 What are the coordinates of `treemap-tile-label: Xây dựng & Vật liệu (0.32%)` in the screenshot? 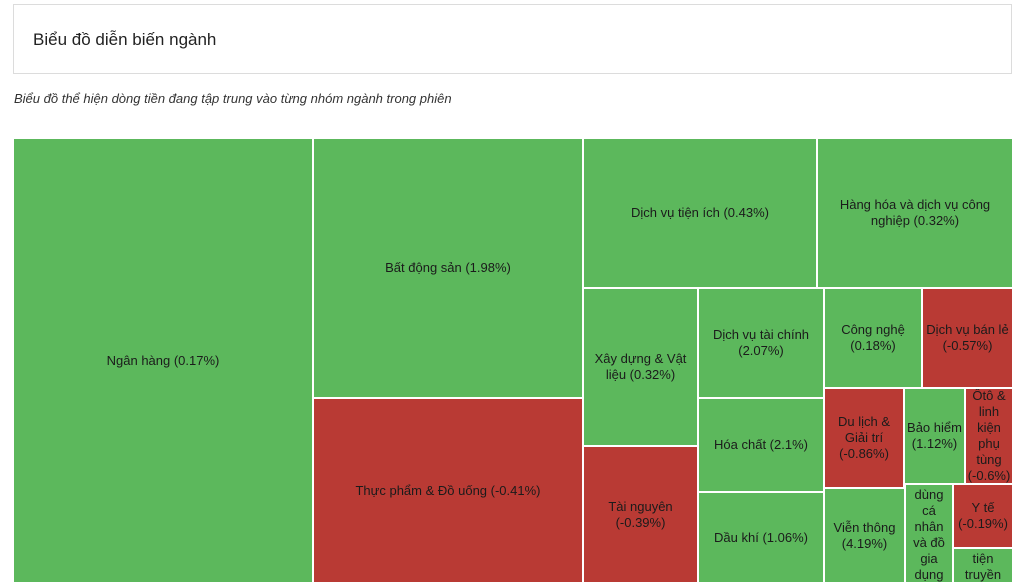 It's located at (640, 366).